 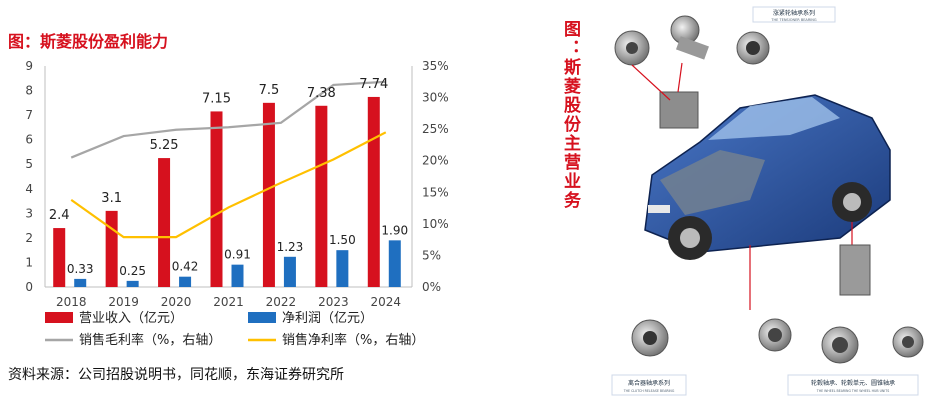 What do you see at coordinates (176, 302) in the screenshot?
I see `x-tick-label: 2020` at bounding box center [176, 302].